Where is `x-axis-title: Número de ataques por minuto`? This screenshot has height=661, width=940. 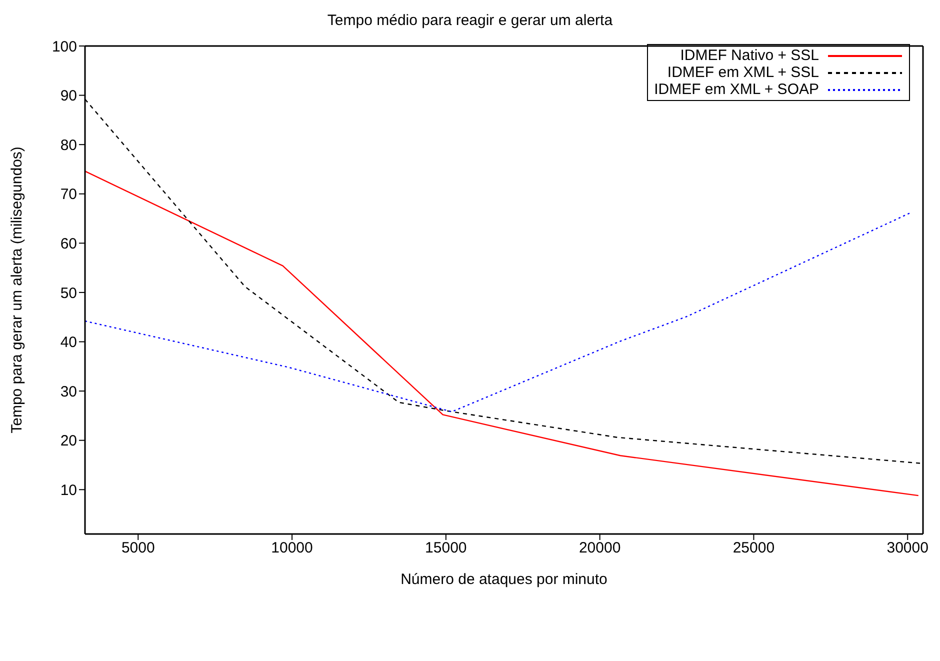 x-axis-title: Número de ataques por minuto is located at coordinates (504, 579).